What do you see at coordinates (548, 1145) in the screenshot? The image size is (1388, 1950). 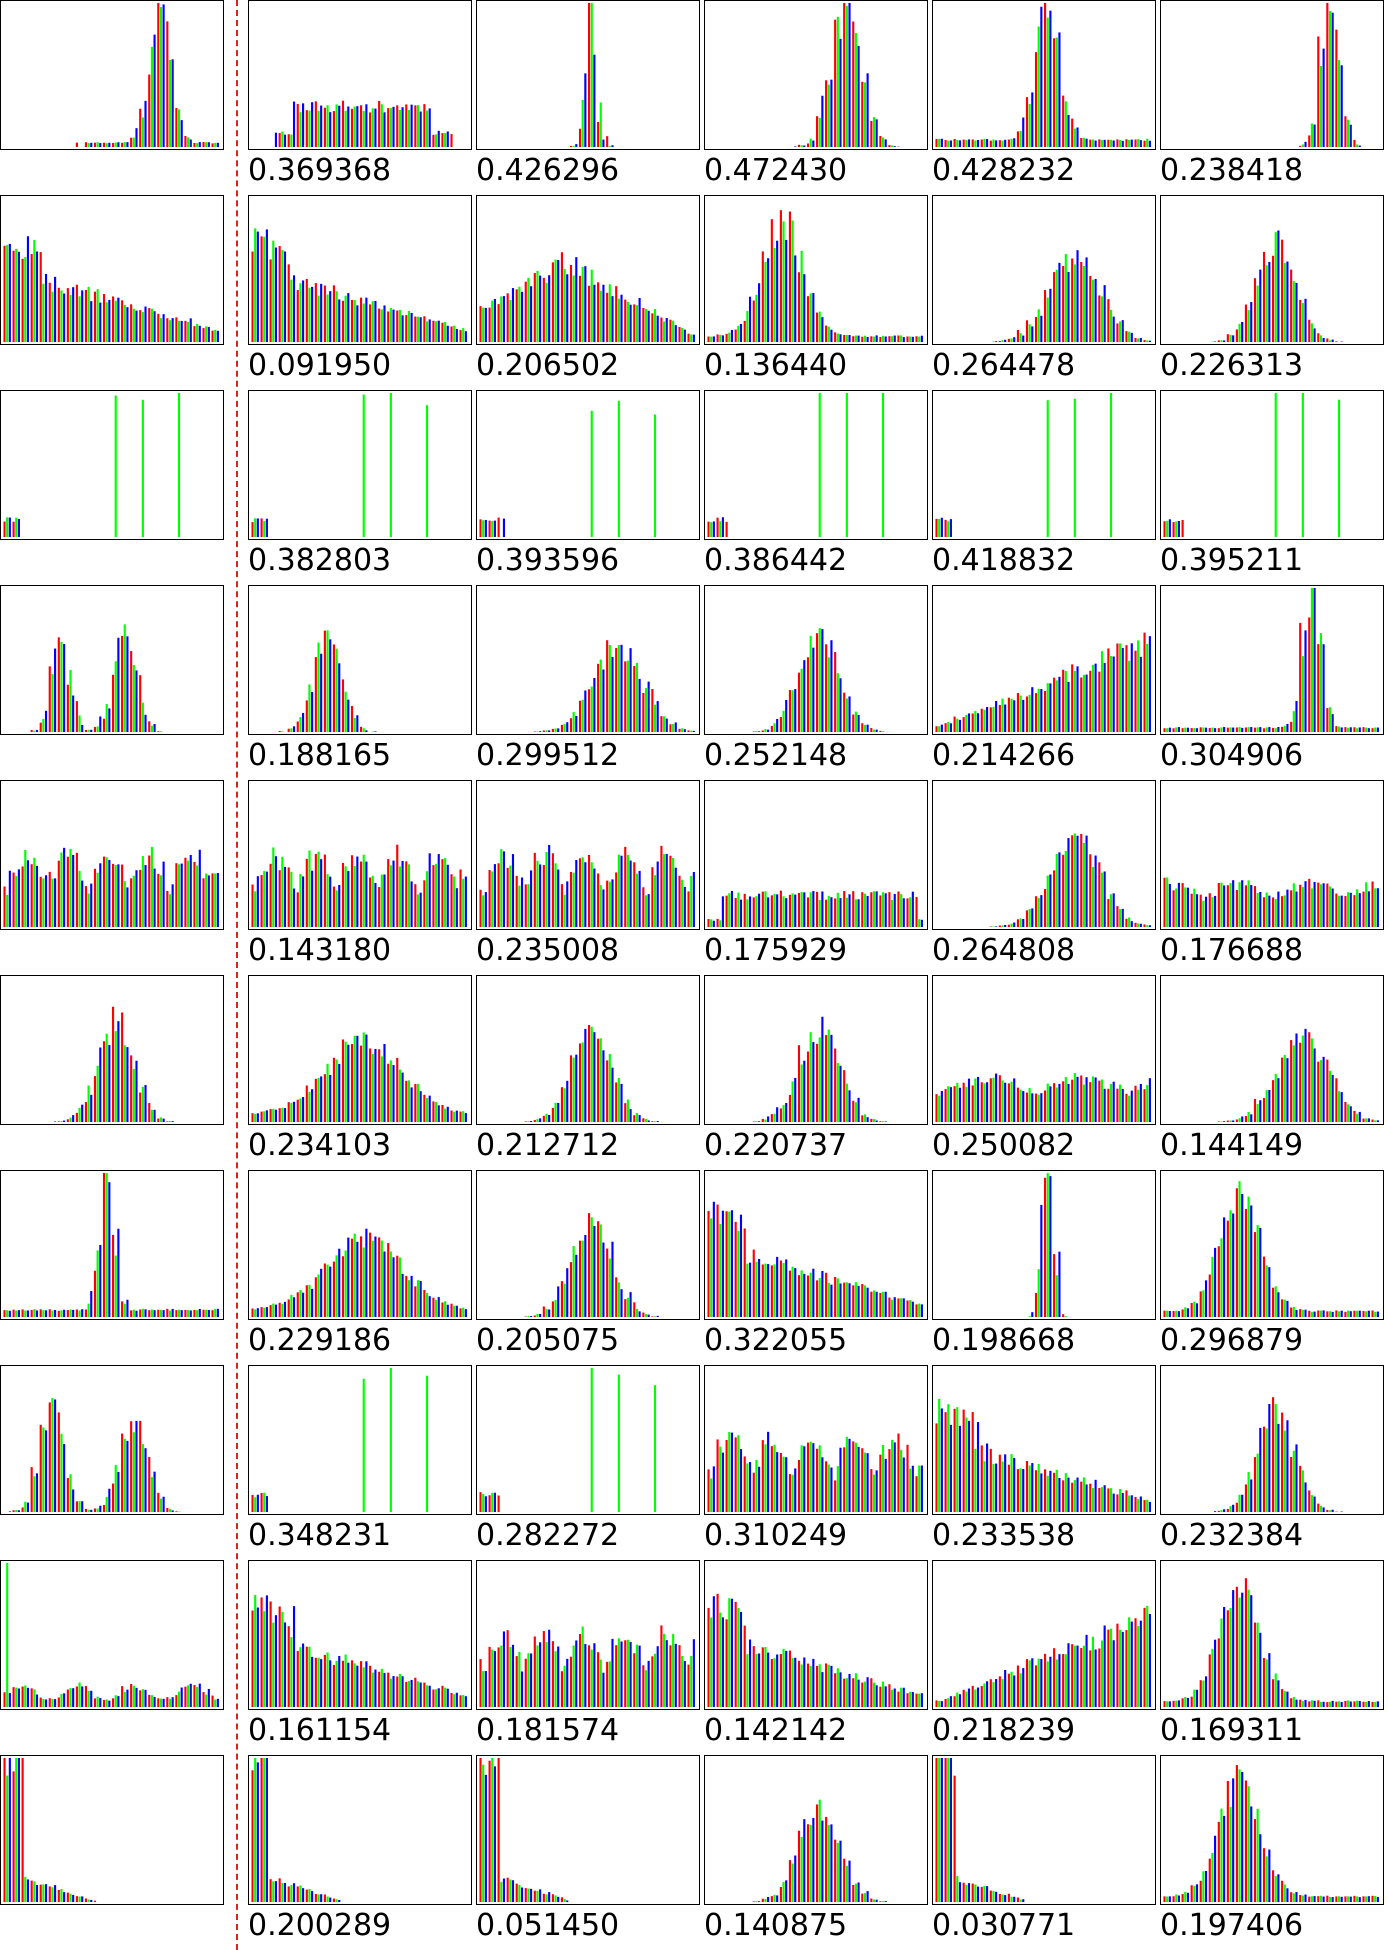 I see `similarity-score: 0.212712` at bounding box center [548, 1145].